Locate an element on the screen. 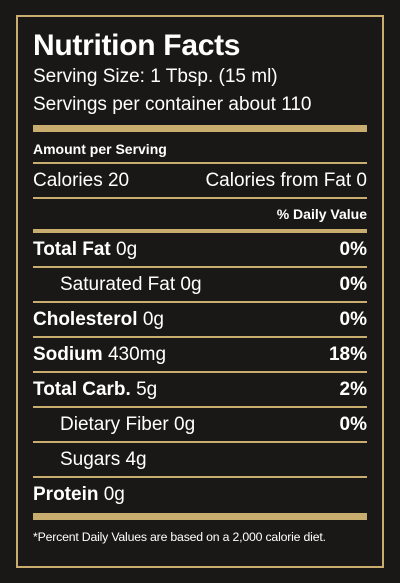  calories-value: Calories 20 is located at coordinates (81, 180).